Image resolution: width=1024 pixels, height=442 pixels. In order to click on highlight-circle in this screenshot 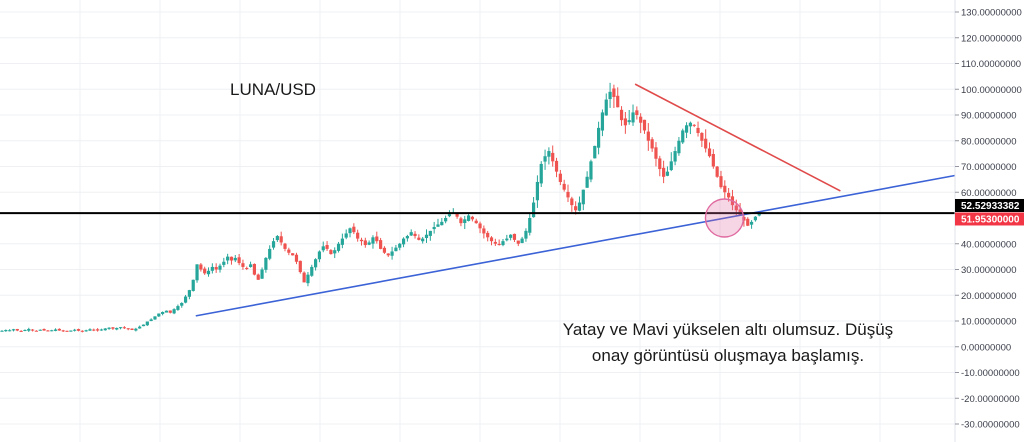, I will do `click(724, 218)`.